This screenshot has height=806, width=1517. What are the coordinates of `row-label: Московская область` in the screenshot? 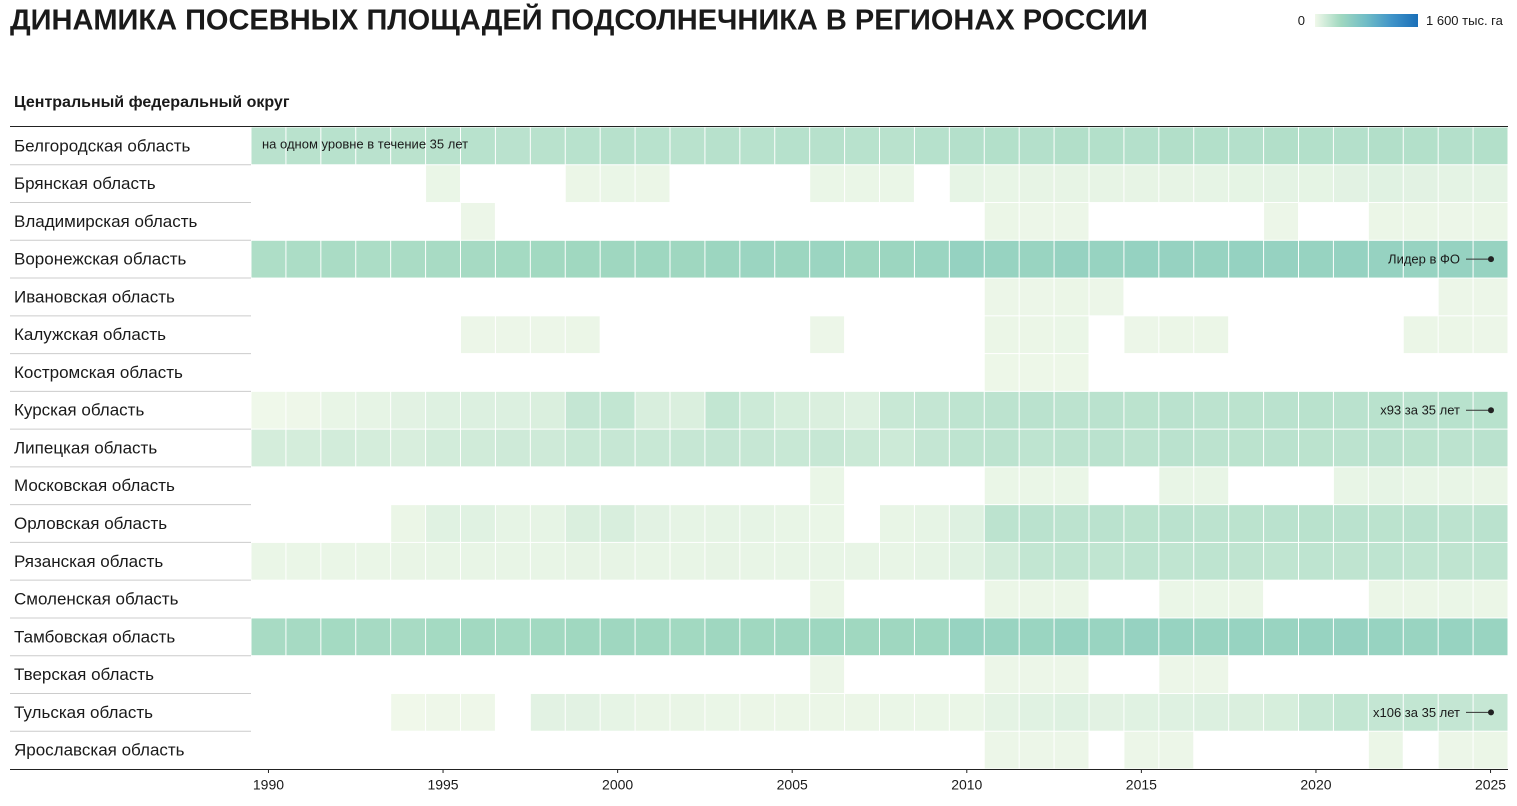 It's located at (94, 485).